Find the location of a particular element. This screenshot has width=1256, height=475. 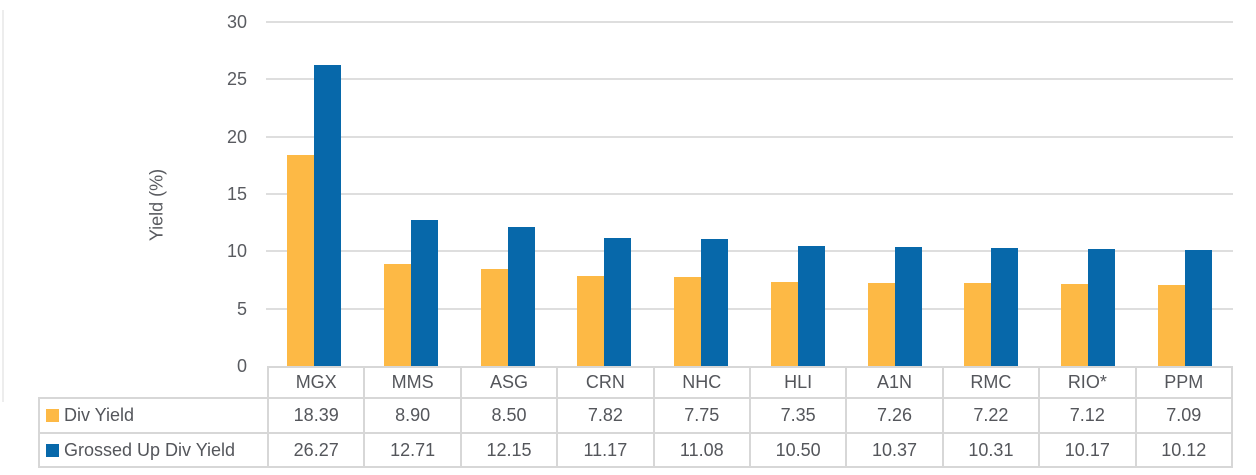

cell-div-yield-a1n: 7.26 is located at coordinates (894, 415).